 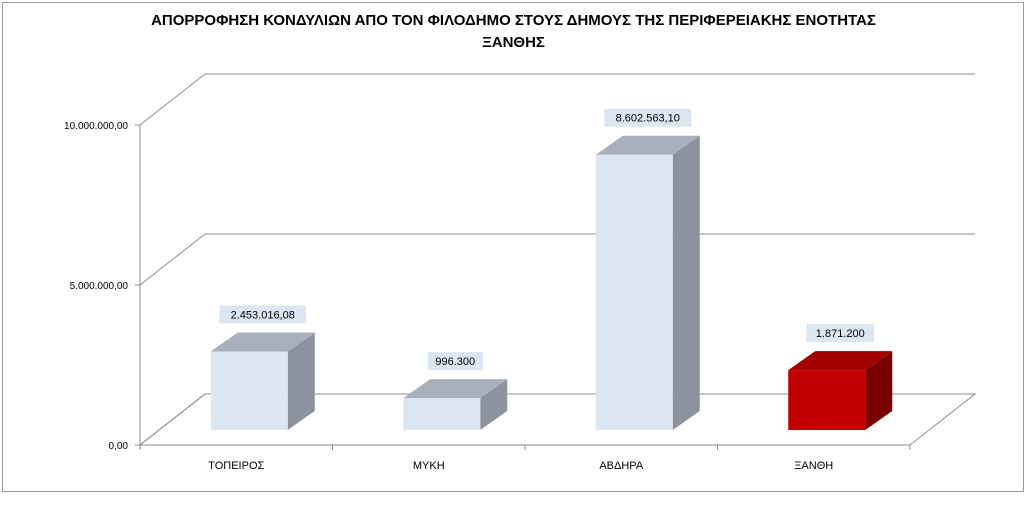 What do you see at coordinates (813, 466) in the screenshot?
I see `x-tick-label: ΞΑΝΘΗ` at bounding box center [813, 466].